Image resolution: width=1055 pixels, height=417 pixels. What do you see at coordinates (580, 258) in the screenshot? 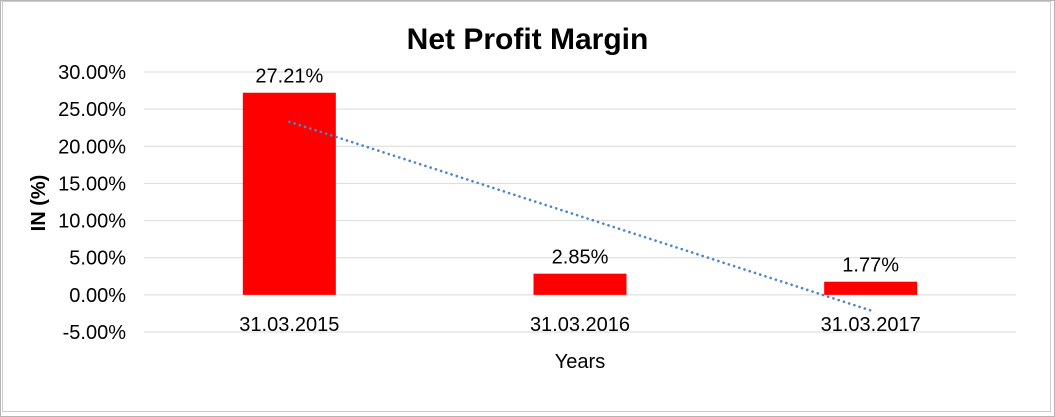
I see `data-label: 2.85%` at bounding box center [580, 258].